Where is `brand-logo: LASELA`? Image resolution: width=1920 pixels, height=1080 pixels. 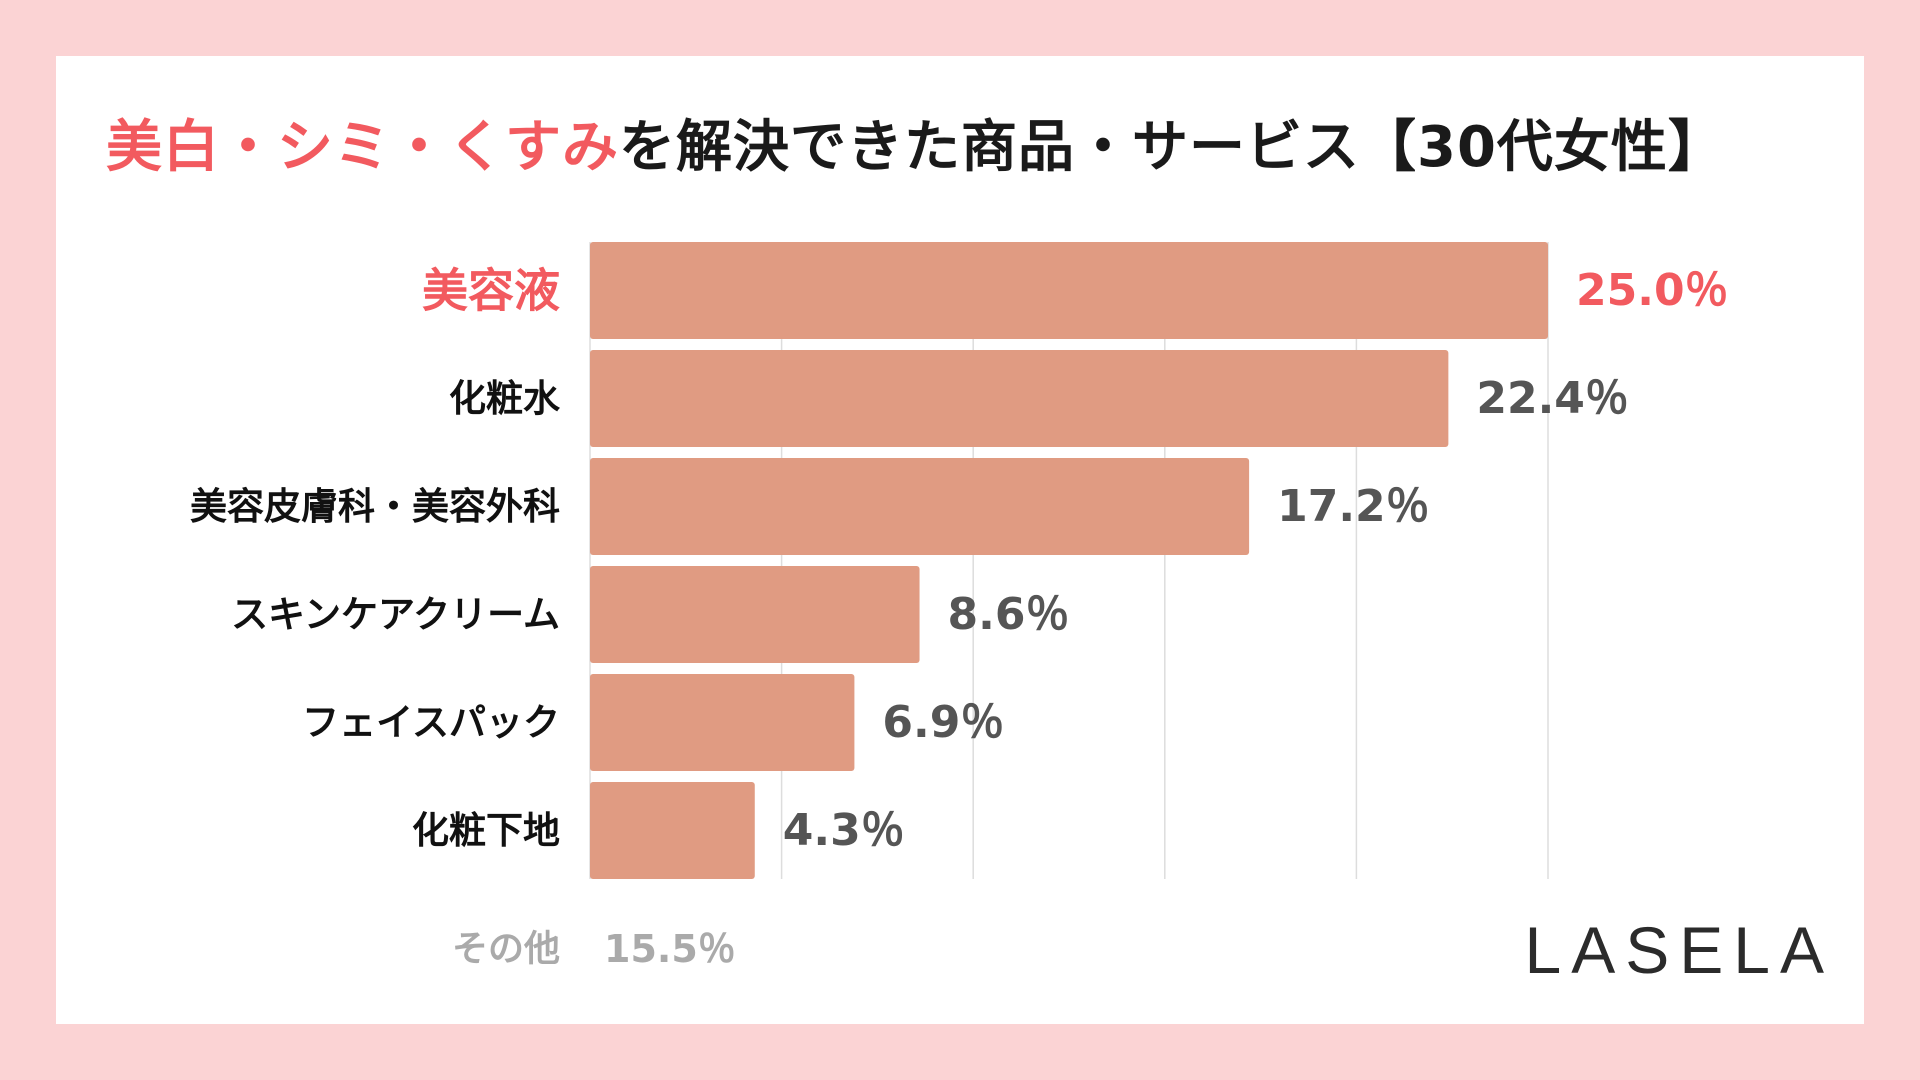
brand-logo: LASELA is located at coordinates (1679, 950).